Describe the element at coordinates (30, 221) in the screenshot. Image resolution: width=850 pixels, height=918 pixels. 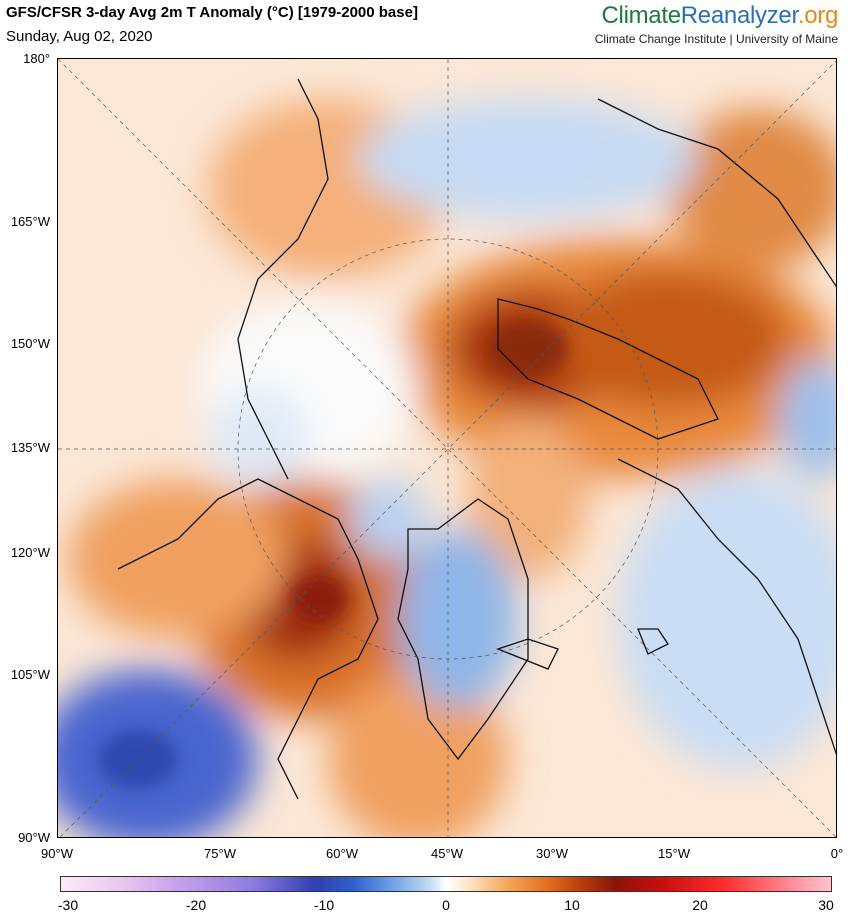
I see `y-axis-label: 165°W` at that location.